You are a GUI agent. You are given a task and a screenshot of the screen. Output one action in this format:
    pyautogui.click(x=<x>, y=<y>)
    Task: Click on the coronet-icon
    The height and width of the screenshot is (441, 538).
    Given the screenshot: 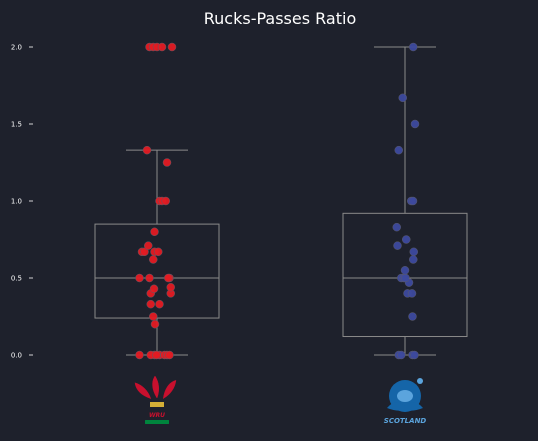 What is the action you would take?
    pyautogui.click(x=157, y=404)
    